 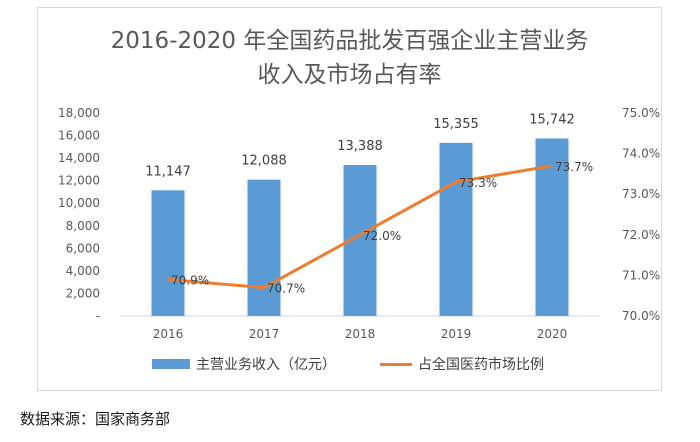 I want to click on chart-title-line2: 收入及市场占有率, so click(x=349, y=75).